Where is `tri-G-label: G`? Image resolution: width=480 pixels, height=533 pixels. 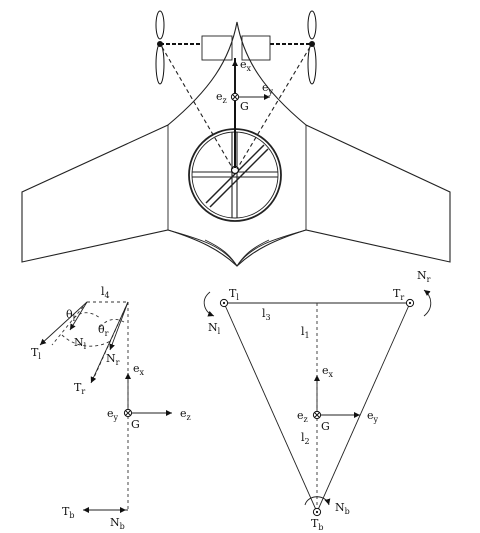
tri-G-label: G is located at coordinates (325, 426).